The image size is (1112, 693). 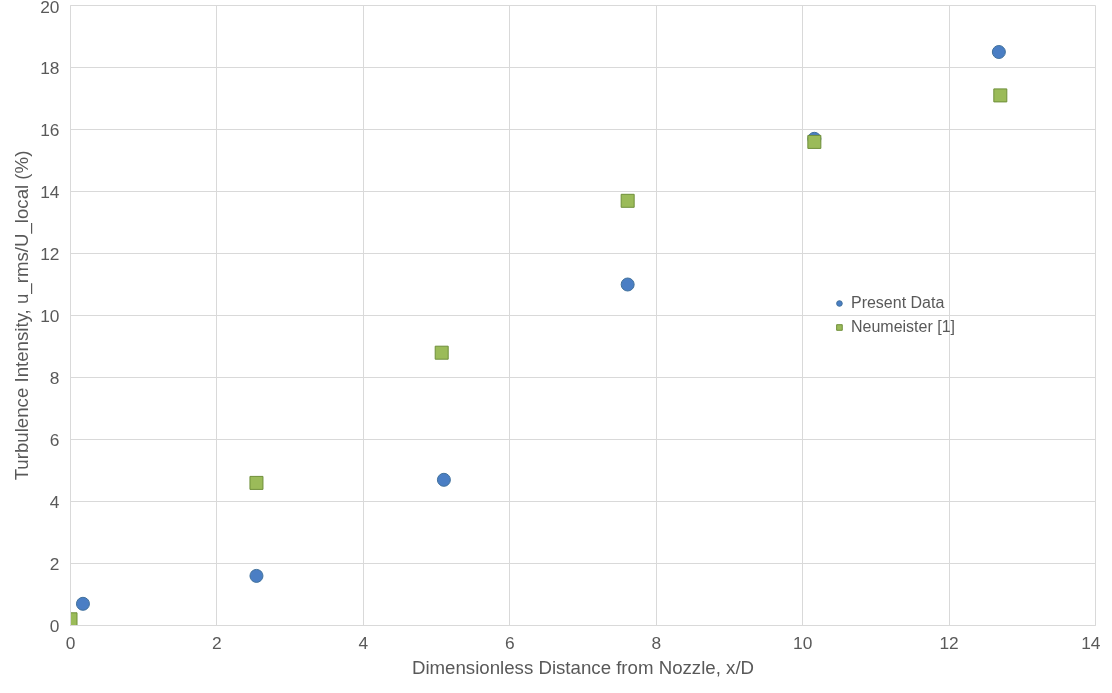 I want to click on y-tick-label: 6, so click(x=54, y=439).